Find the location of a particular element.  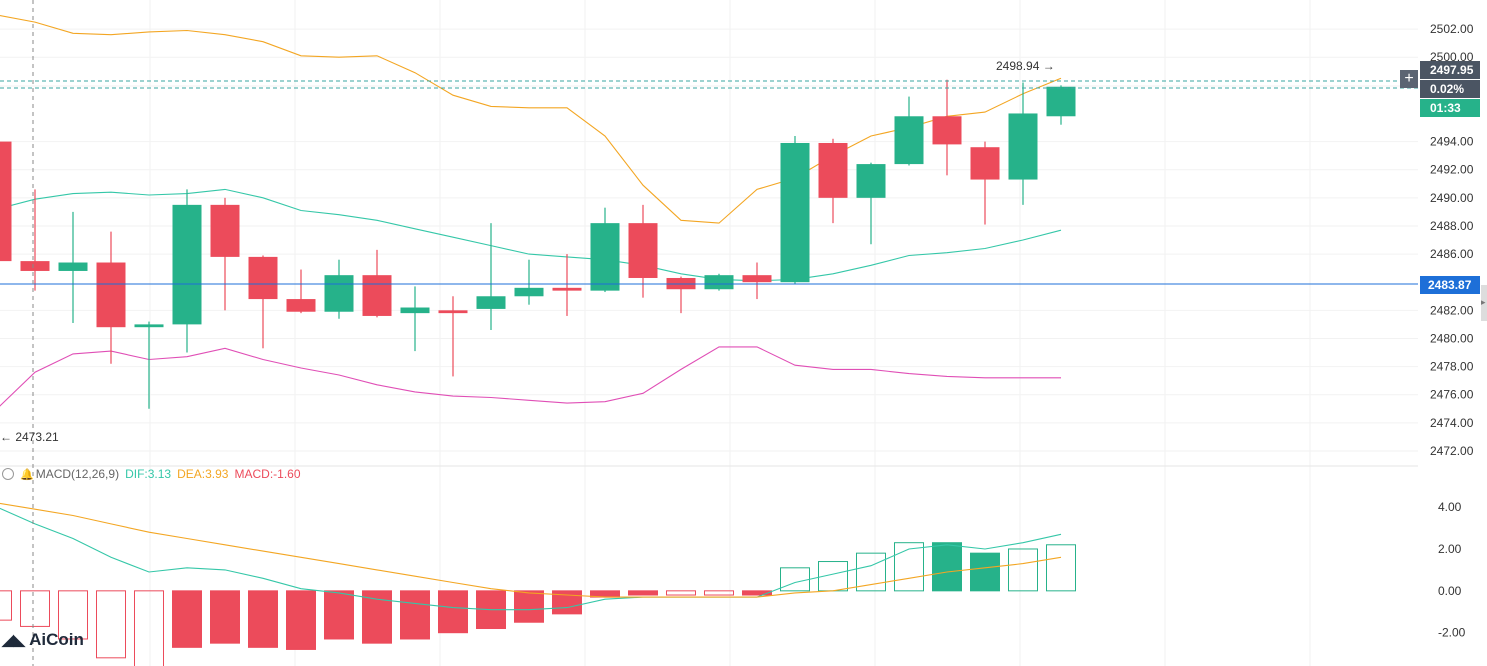

change-tag: 0.02% is located at coordinates (1450, 89).